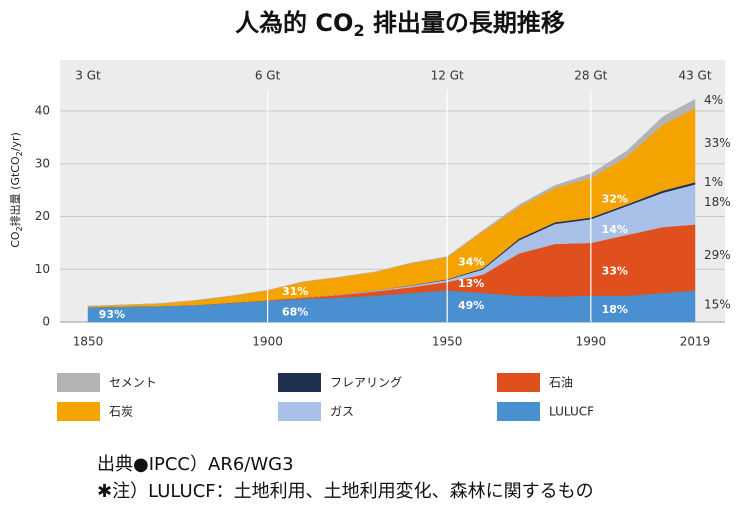 The height and width of the screenshot is (507, 741). What do you see at coordinates (561, 383) in the screenshot?
I see `legend-label: 石油` at bounding box center [561, 383].